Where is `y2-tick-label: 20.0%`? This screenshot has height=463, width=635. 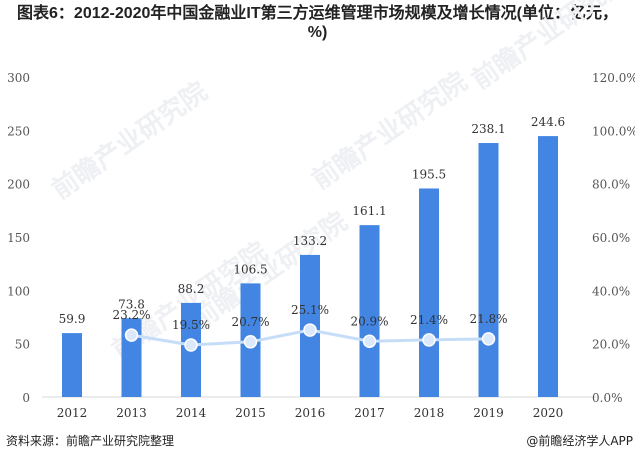
y2-tick-label: 20.0% is located at coordinates (611, 345).